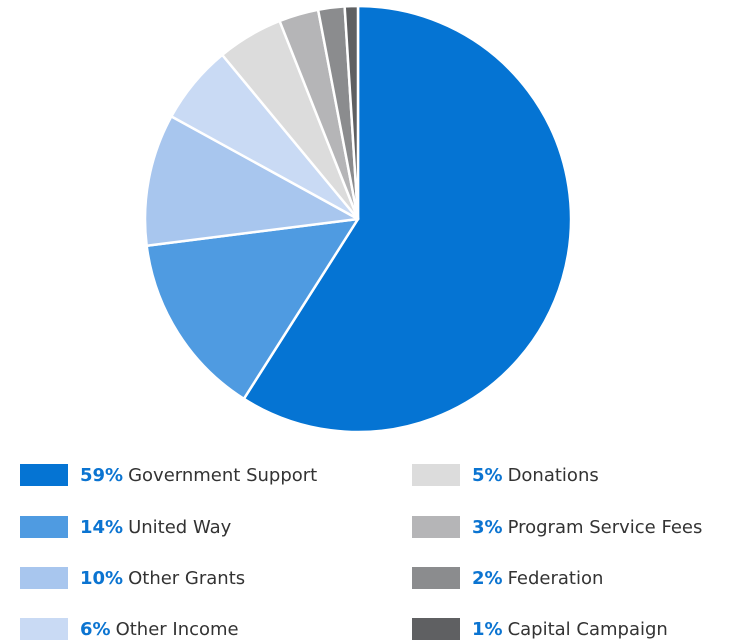 The height and width of the screenshot is (643, 751). Describe the element at coordinates (125, 527) in the screenshot. I see `legend-item-united-way: 14% United Way` at that location.